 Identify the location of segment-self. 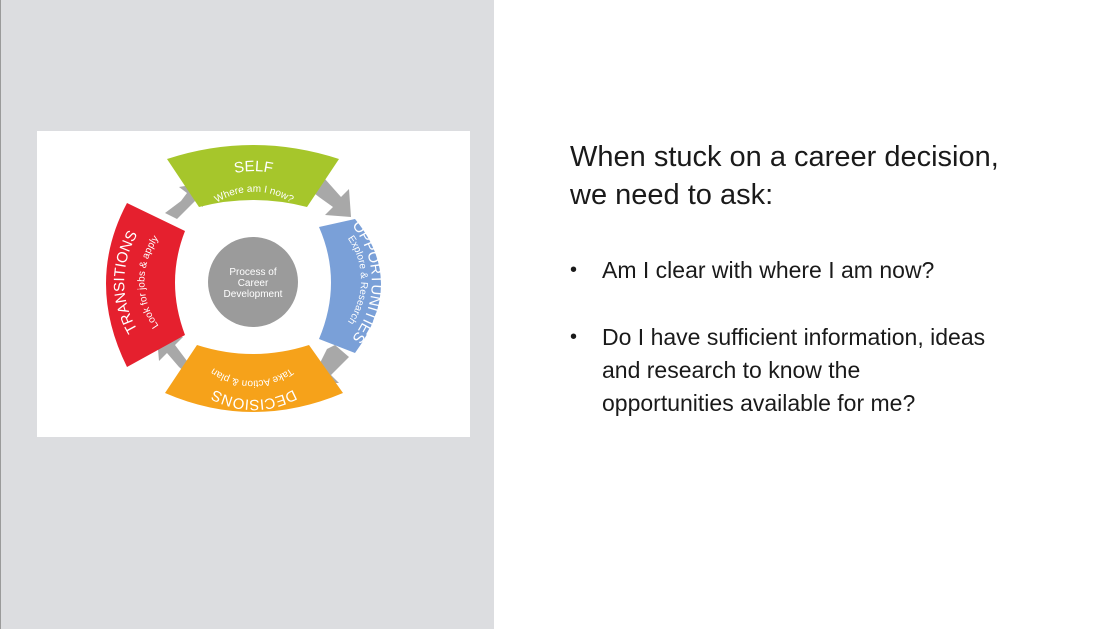
(253, 176).